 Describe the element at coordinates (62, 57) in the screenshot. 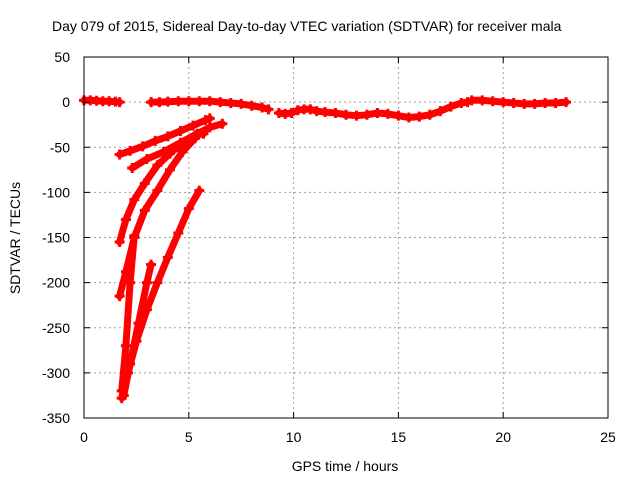

I see `y-tick-label: 50` at that location.